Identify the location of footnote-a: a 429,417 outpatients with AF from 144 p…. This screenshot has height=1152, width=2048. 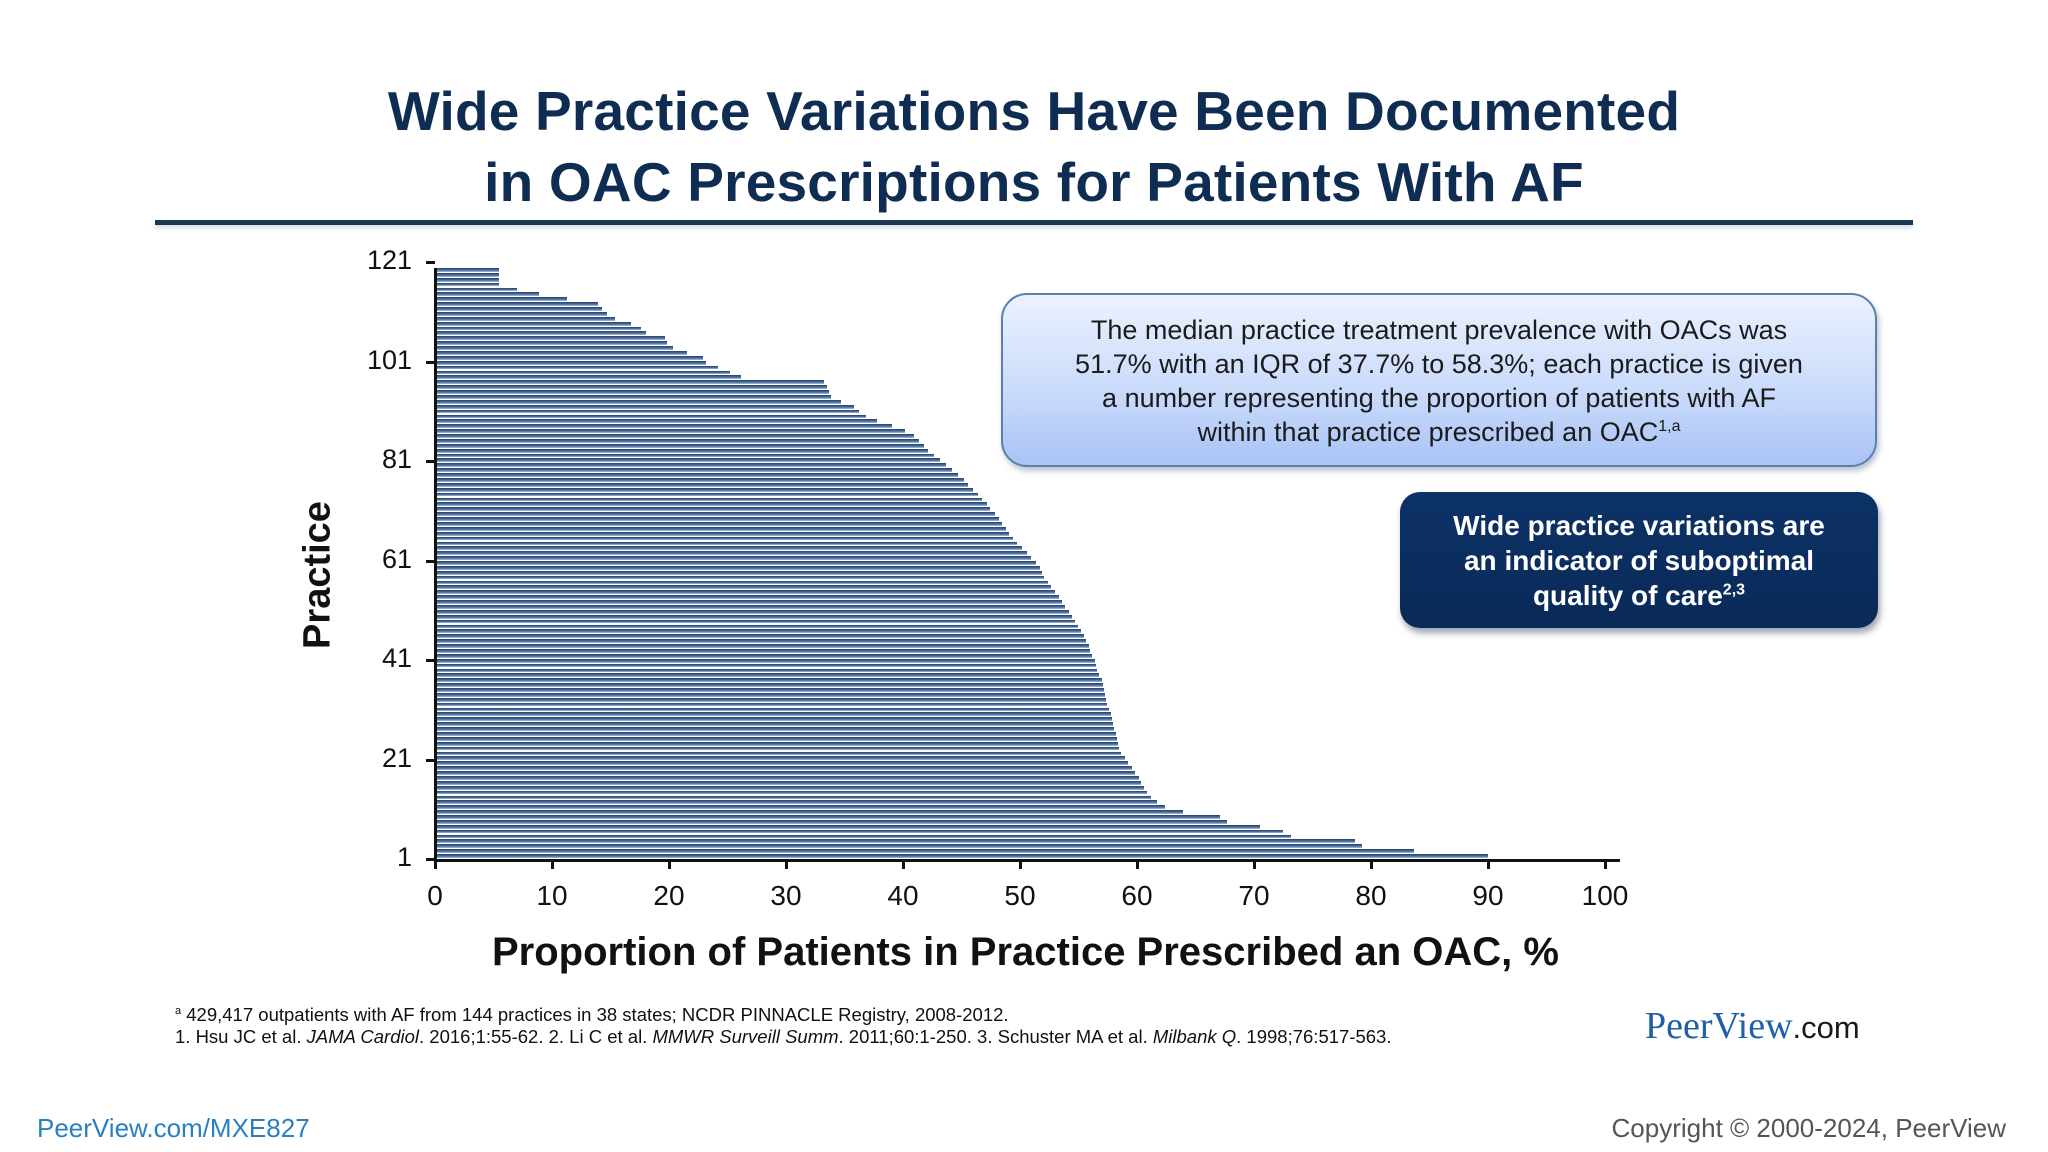
(783, 1013).